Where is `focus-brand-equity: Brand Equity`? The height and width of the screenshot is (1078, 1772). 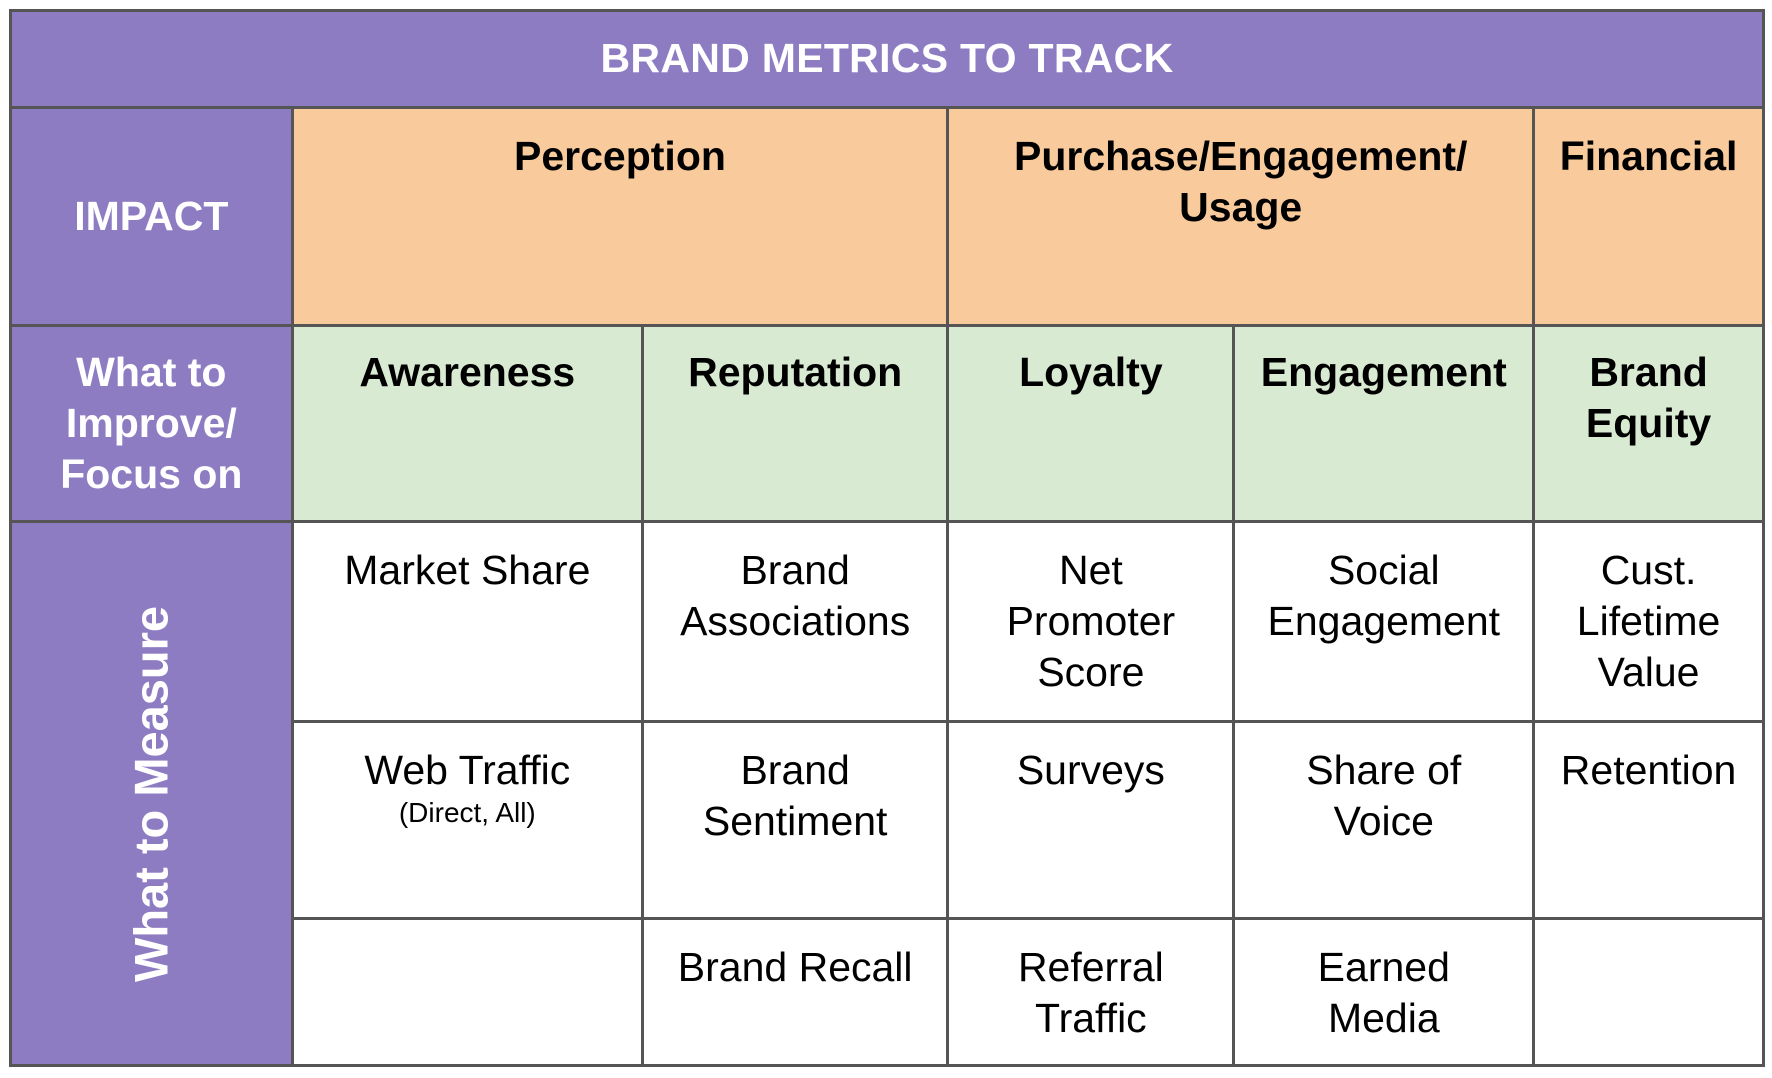 focus-brand-equity: Brand Equity is located at coordinates (1648, 423).